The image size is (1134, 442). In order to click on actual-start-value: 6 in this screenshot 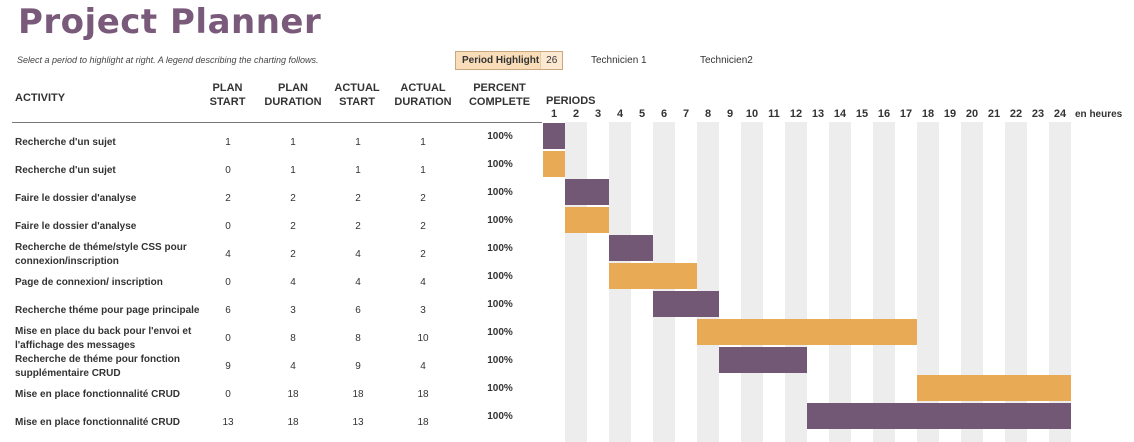, I will do `click(358, 310)`.